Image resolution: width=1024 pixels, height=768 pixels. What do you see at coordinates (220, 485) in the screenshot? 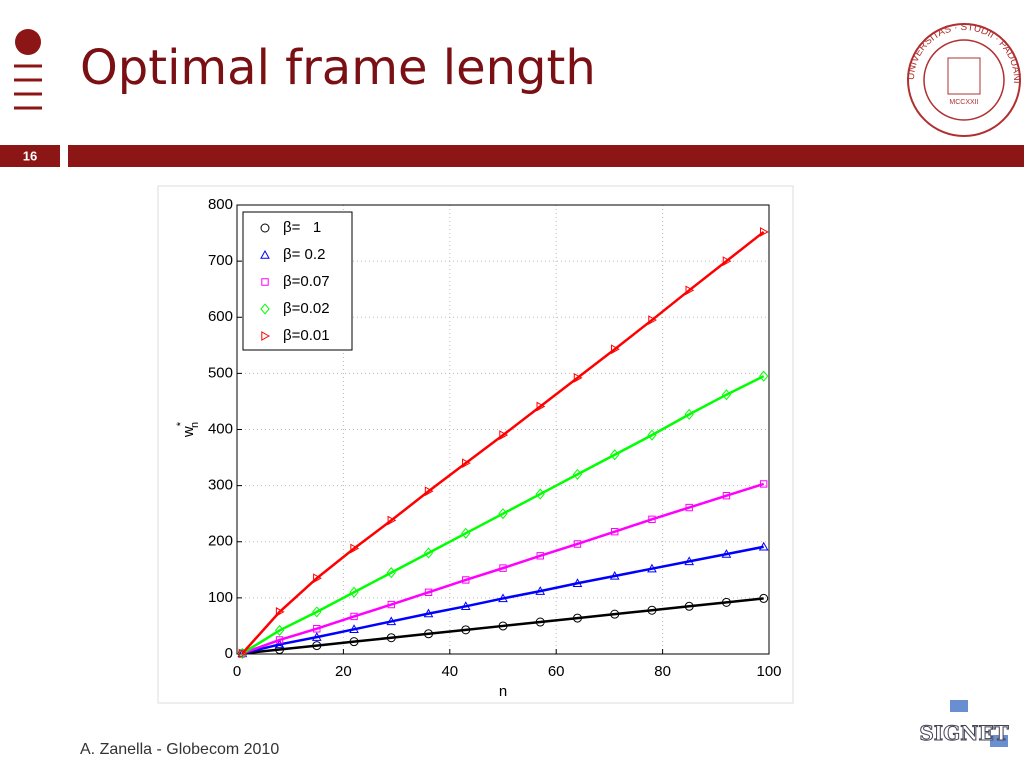
I see `y-tick-label: 300` at bounding box center [220, 485].